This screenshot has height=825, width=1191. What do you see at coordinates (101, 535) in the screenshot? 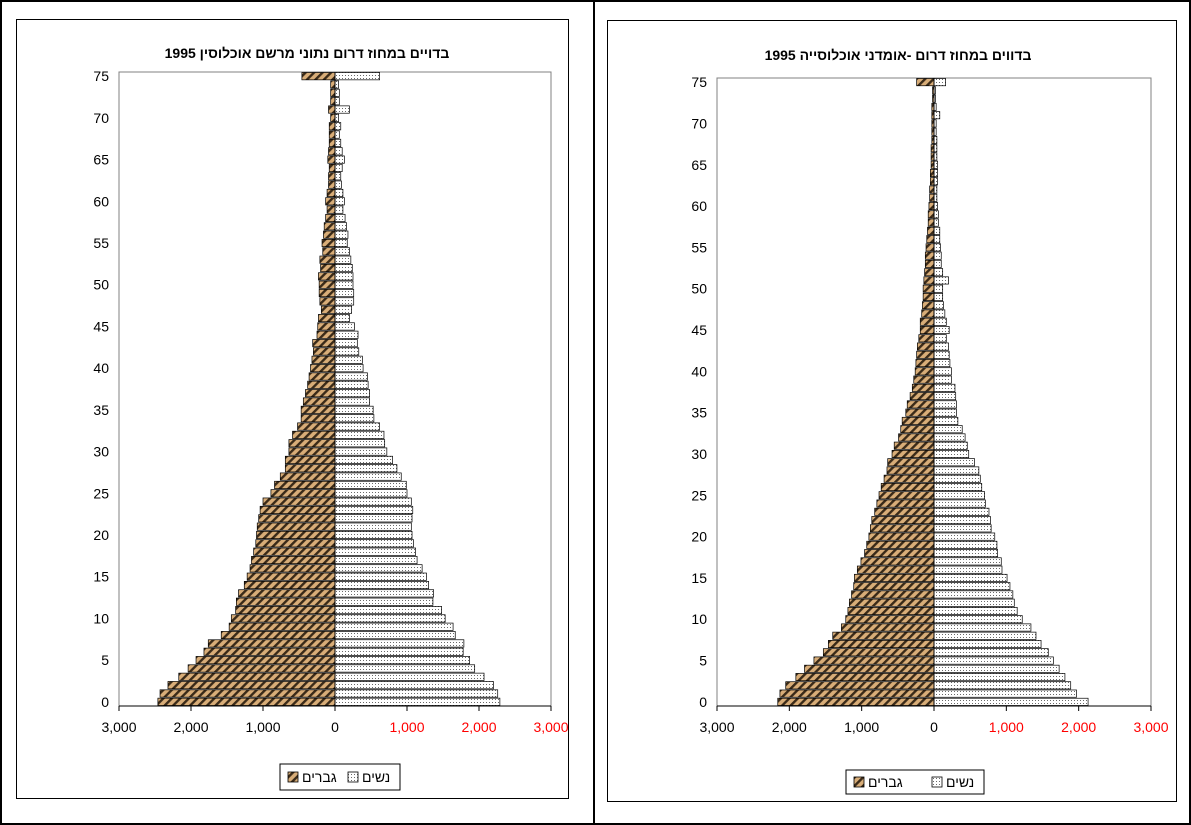
I see `y-tick-label: 20` at bounding box center [101, 535].